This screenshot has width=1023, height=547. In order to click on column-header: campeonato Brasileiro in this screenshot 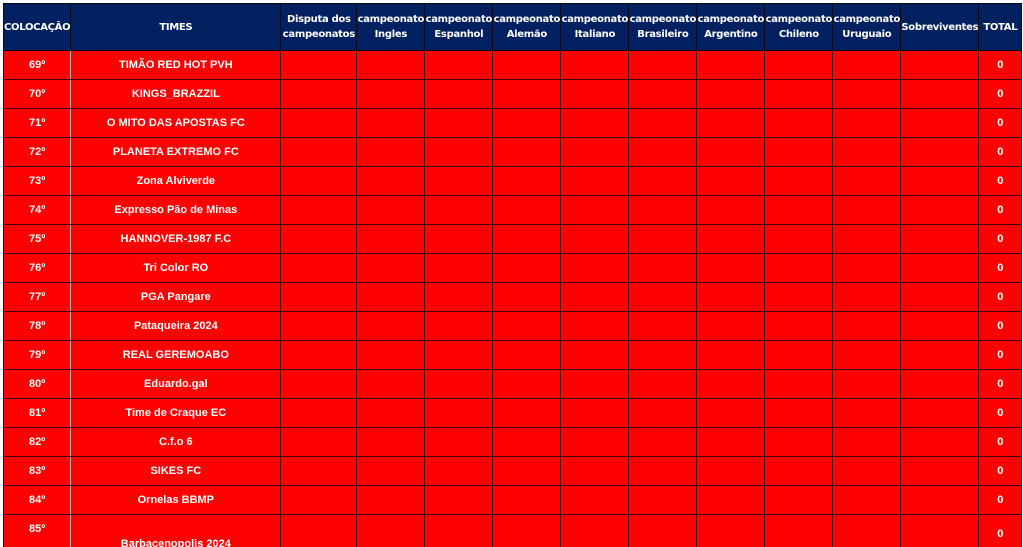, I will do `click(663, 27)`.